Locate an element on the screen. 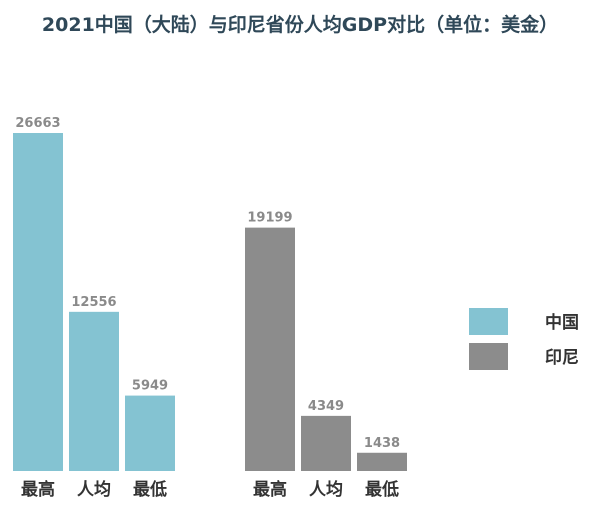 The image size is (600, 511). chart-title: 2021中国（大陆）与印尼省份人均GDP对比（单位：美金） is located at coordinates (300, 24).